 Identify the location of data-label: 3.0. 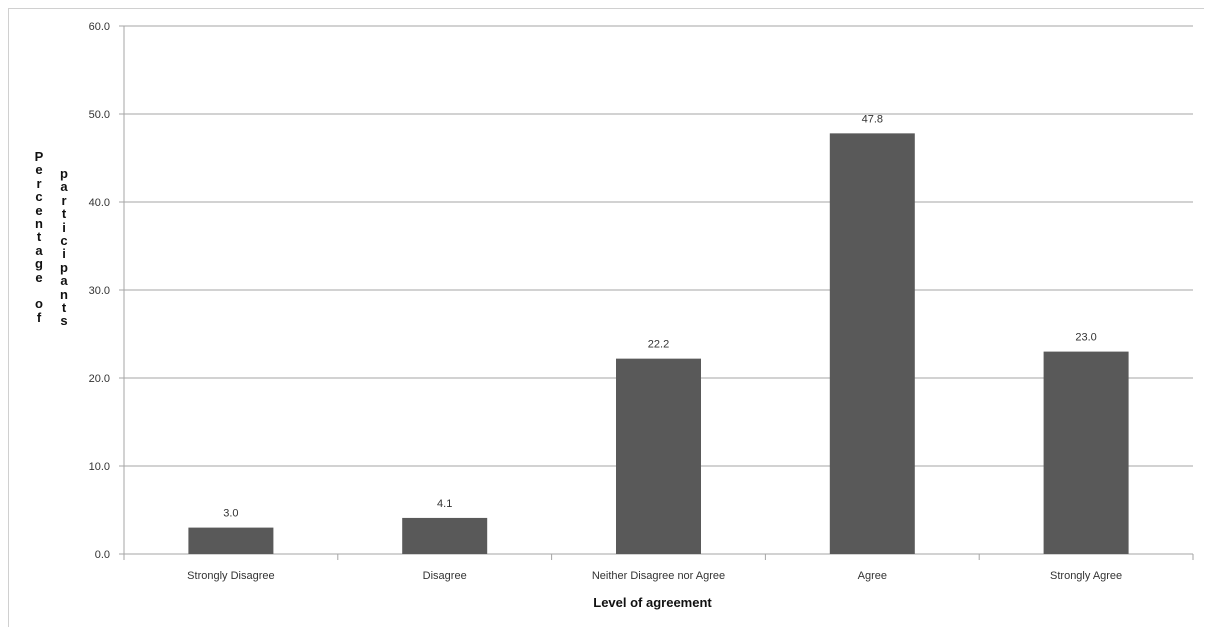
(230, 514).